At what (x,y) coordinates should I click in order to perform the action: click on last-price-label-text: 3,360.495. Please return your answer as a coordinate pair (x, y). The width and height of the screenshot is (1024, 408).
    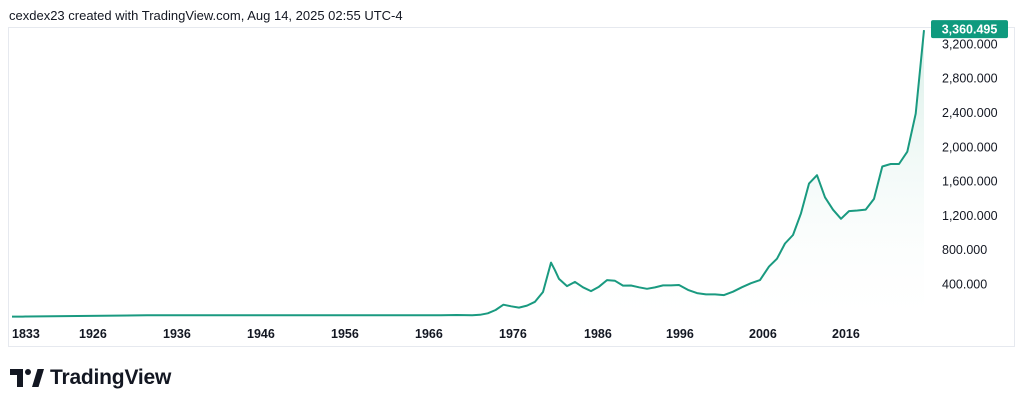
    Looking at the image, I should click on (970, 30).